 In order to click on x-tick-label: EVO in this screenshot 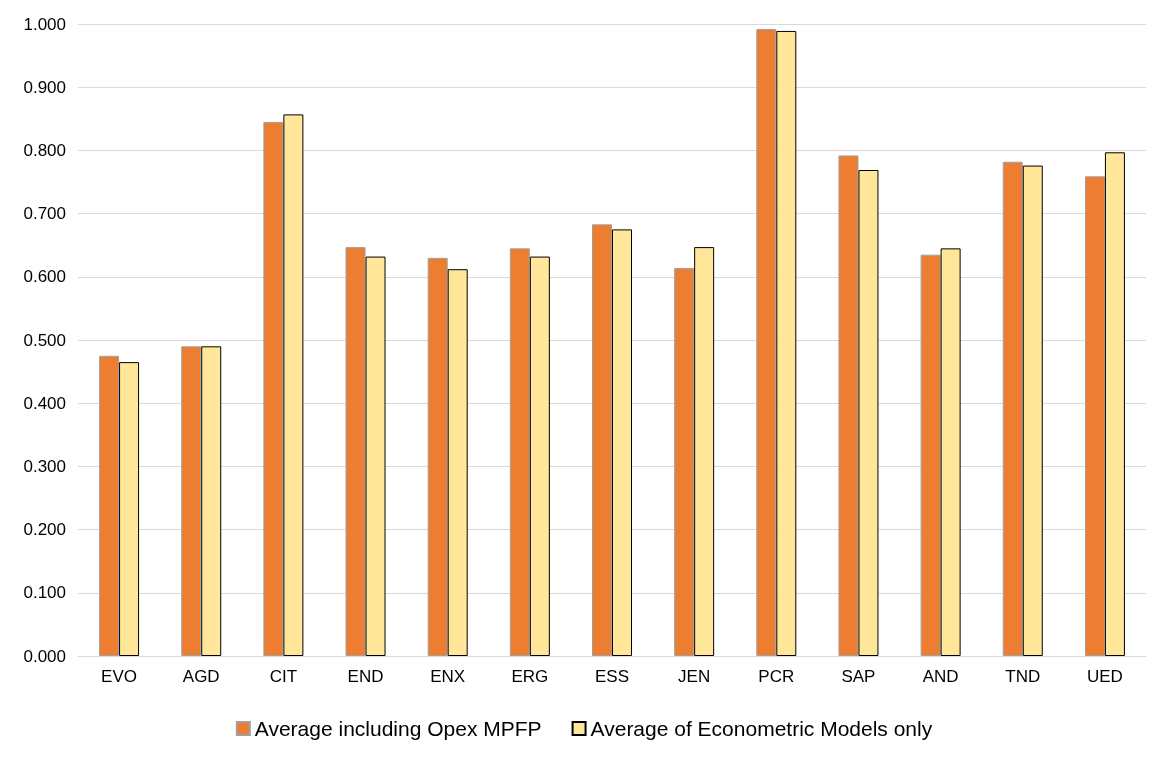, I will do `click(119, 676)`.